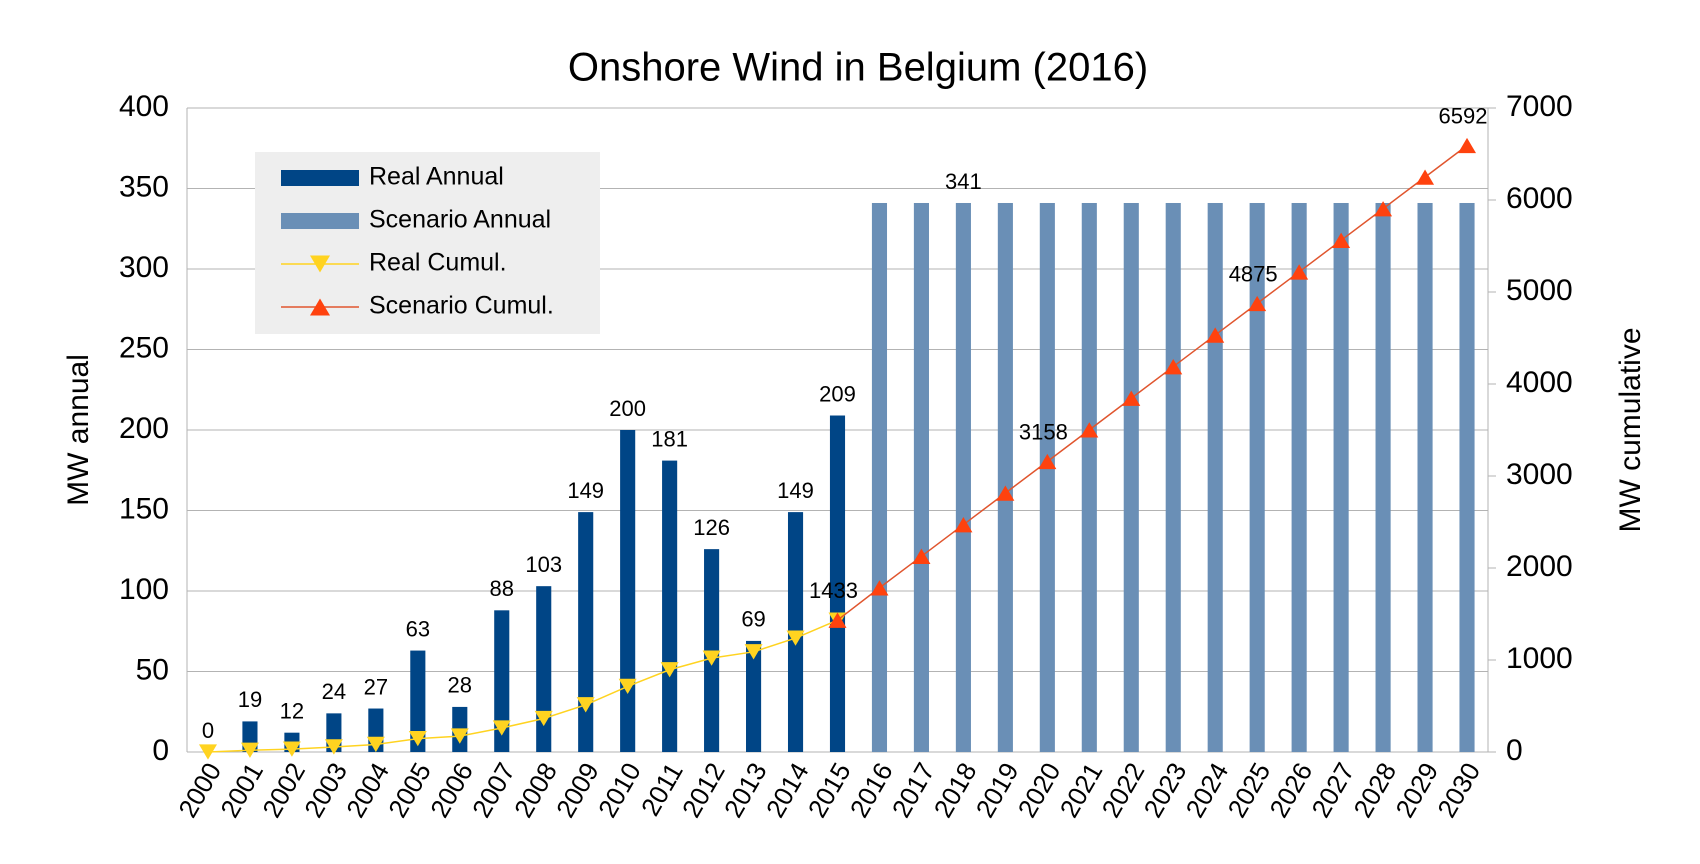 This screenshot has height=864, width=1700. What do you see at coordinates (1164, 789) in the screenshot?
I see `x-tick-label: 2023` at bounding box center [1164, 789].